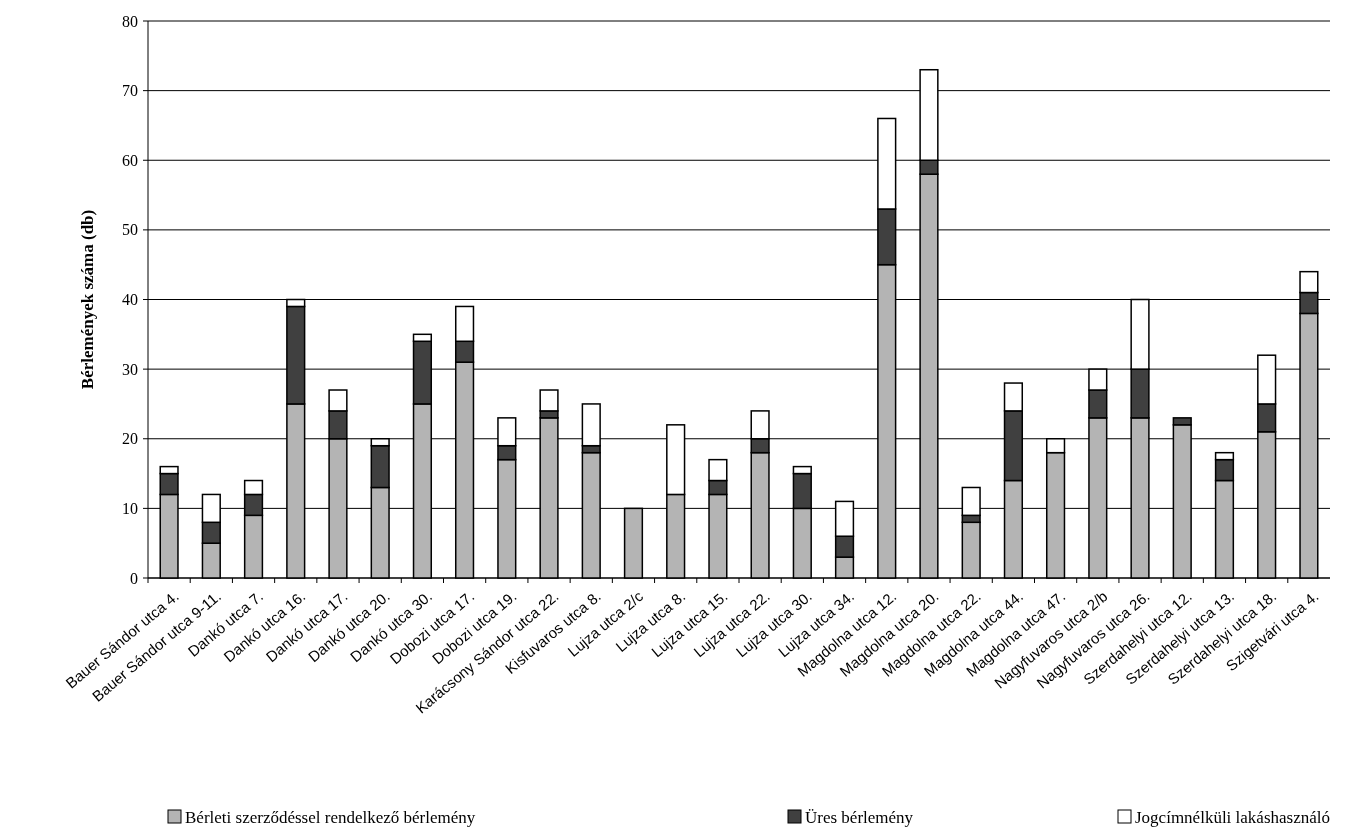 This screenshot has width=1346, height=839. What do you see at coordinates (130, 21) in the screenshot?
I see `y-tick-label: 80` at bounding box center [130, 21].